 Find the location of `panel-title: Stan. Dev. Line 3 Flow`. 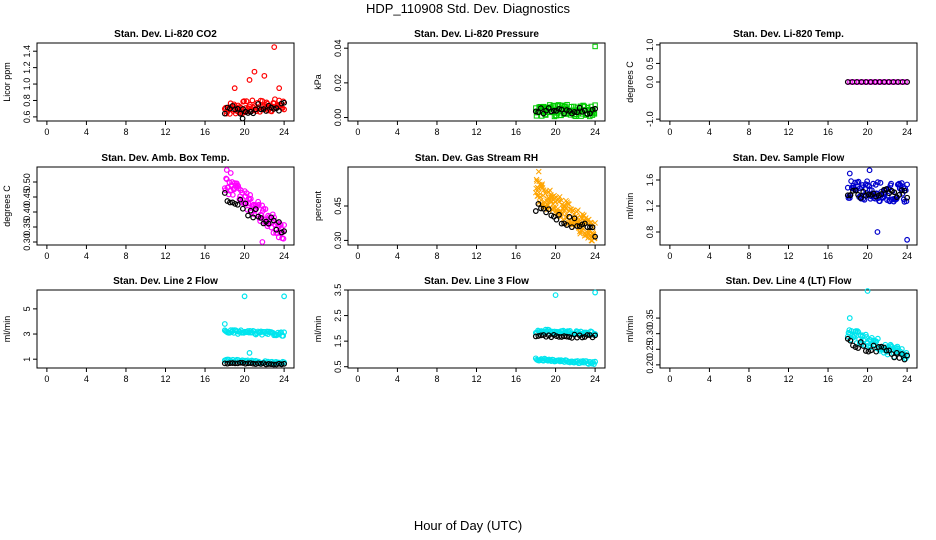

panel-title: Stan. Dev. Line 3 Flow is located at coordinates (476, 281).